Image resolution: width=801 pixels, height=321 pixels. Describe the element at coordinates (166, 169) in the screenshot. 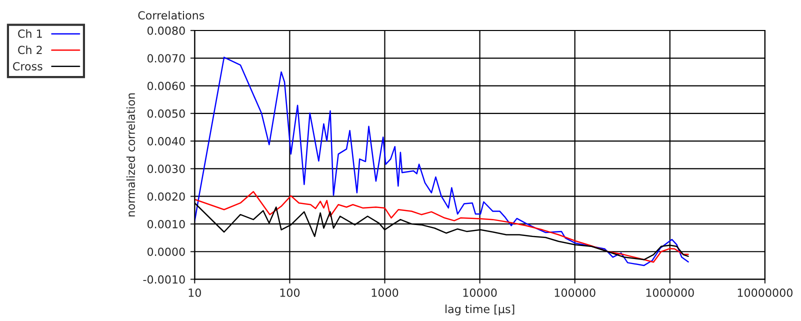

I see `y-tick-label: 0.0030` at that location.